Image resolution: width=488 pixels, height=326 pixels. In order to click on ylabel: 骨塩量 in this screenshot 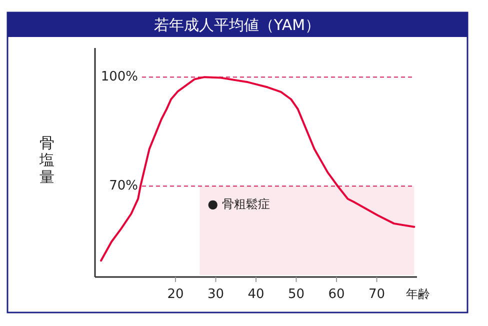, I will do `click(47, 160)`.